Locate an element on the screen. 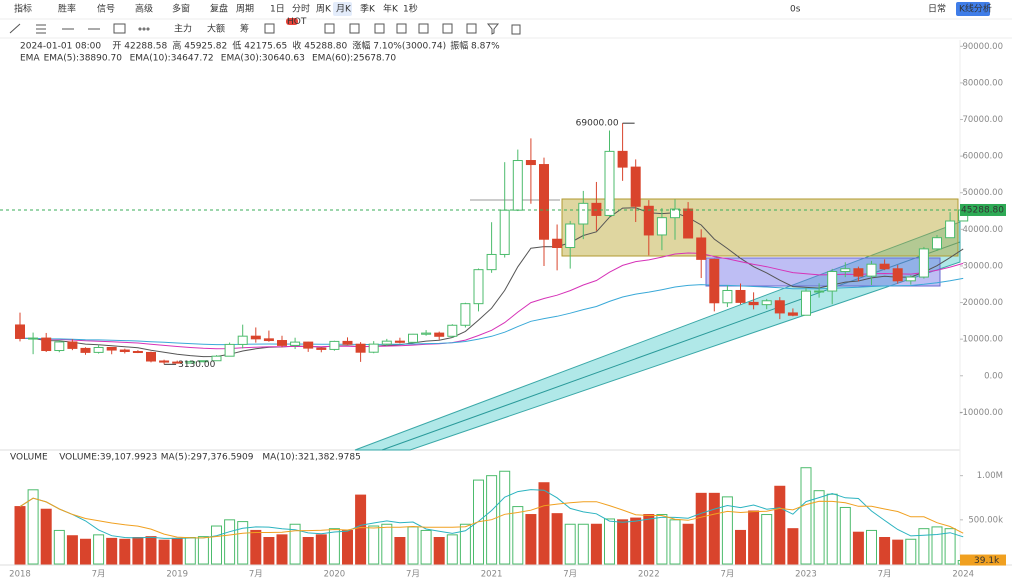 The image size is (1012, 581). toolbar-item: 大额 is located at coordinates (216, 29).